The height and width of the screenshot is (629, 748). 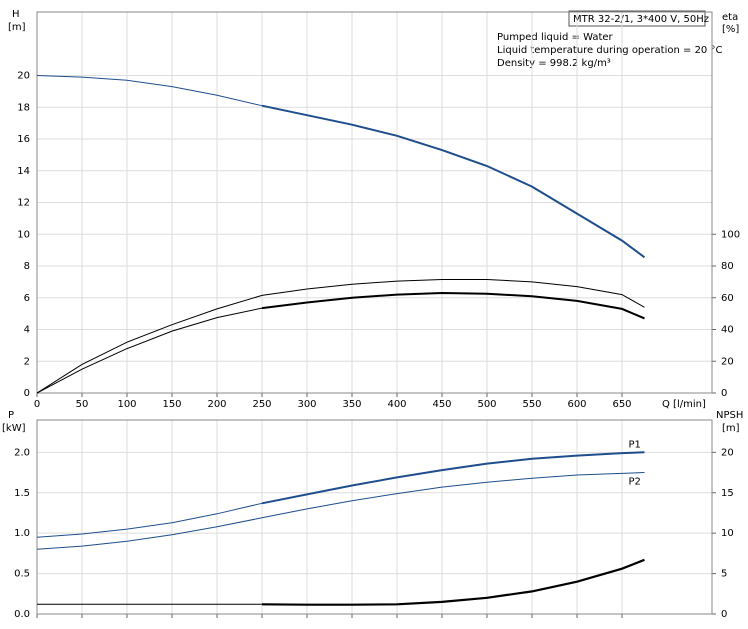 What do you see at coordinates (22, 574) in the screenshot?
I see `y-tick-label: 0.5` at bounding box center [22, 574].